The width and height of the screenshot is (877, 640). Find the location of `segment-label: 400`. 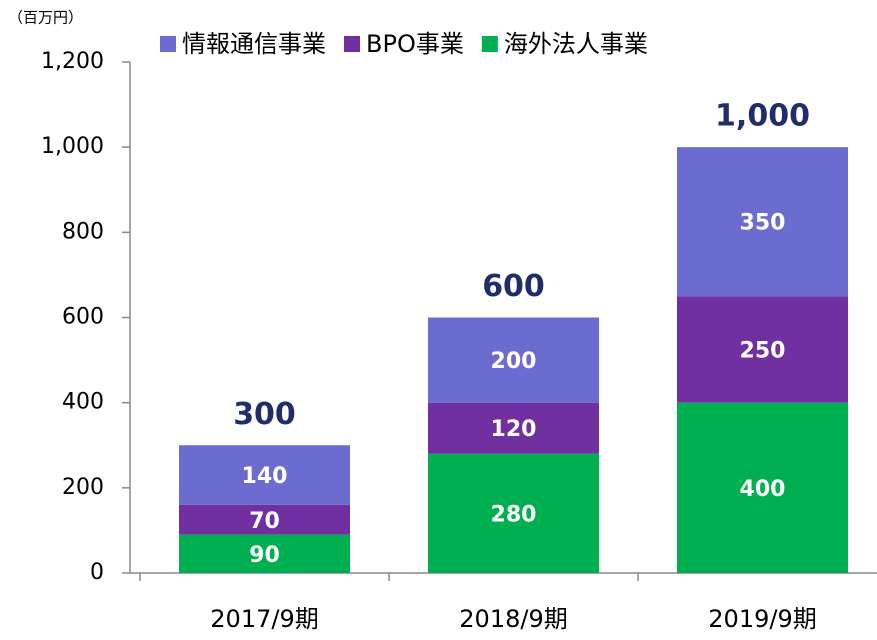

segment-label: 400 is located at coordinates (763, 489).